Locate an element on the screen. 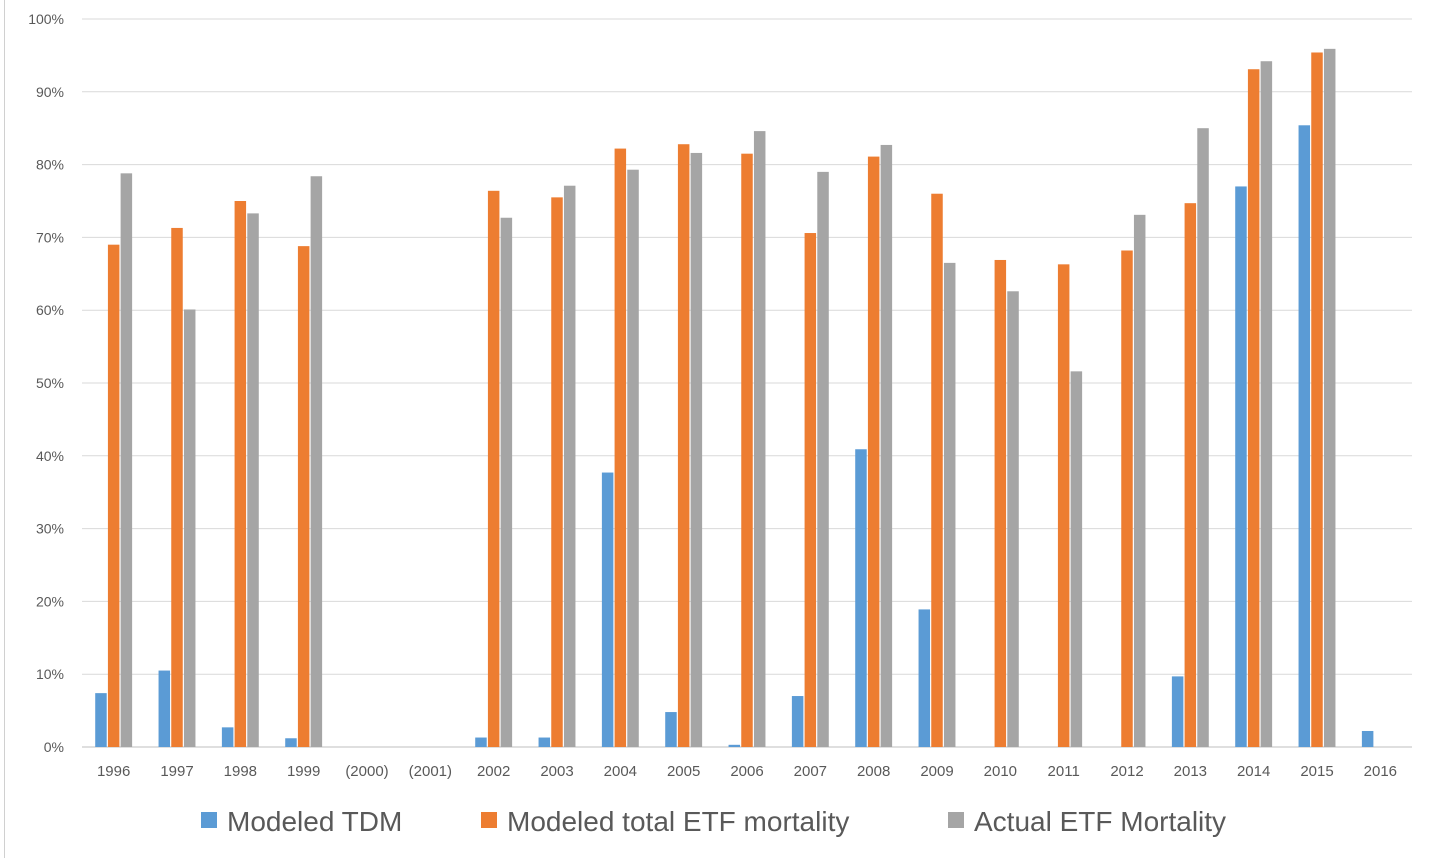  y-tick-label: 50% is located at coordinates (50, 383).